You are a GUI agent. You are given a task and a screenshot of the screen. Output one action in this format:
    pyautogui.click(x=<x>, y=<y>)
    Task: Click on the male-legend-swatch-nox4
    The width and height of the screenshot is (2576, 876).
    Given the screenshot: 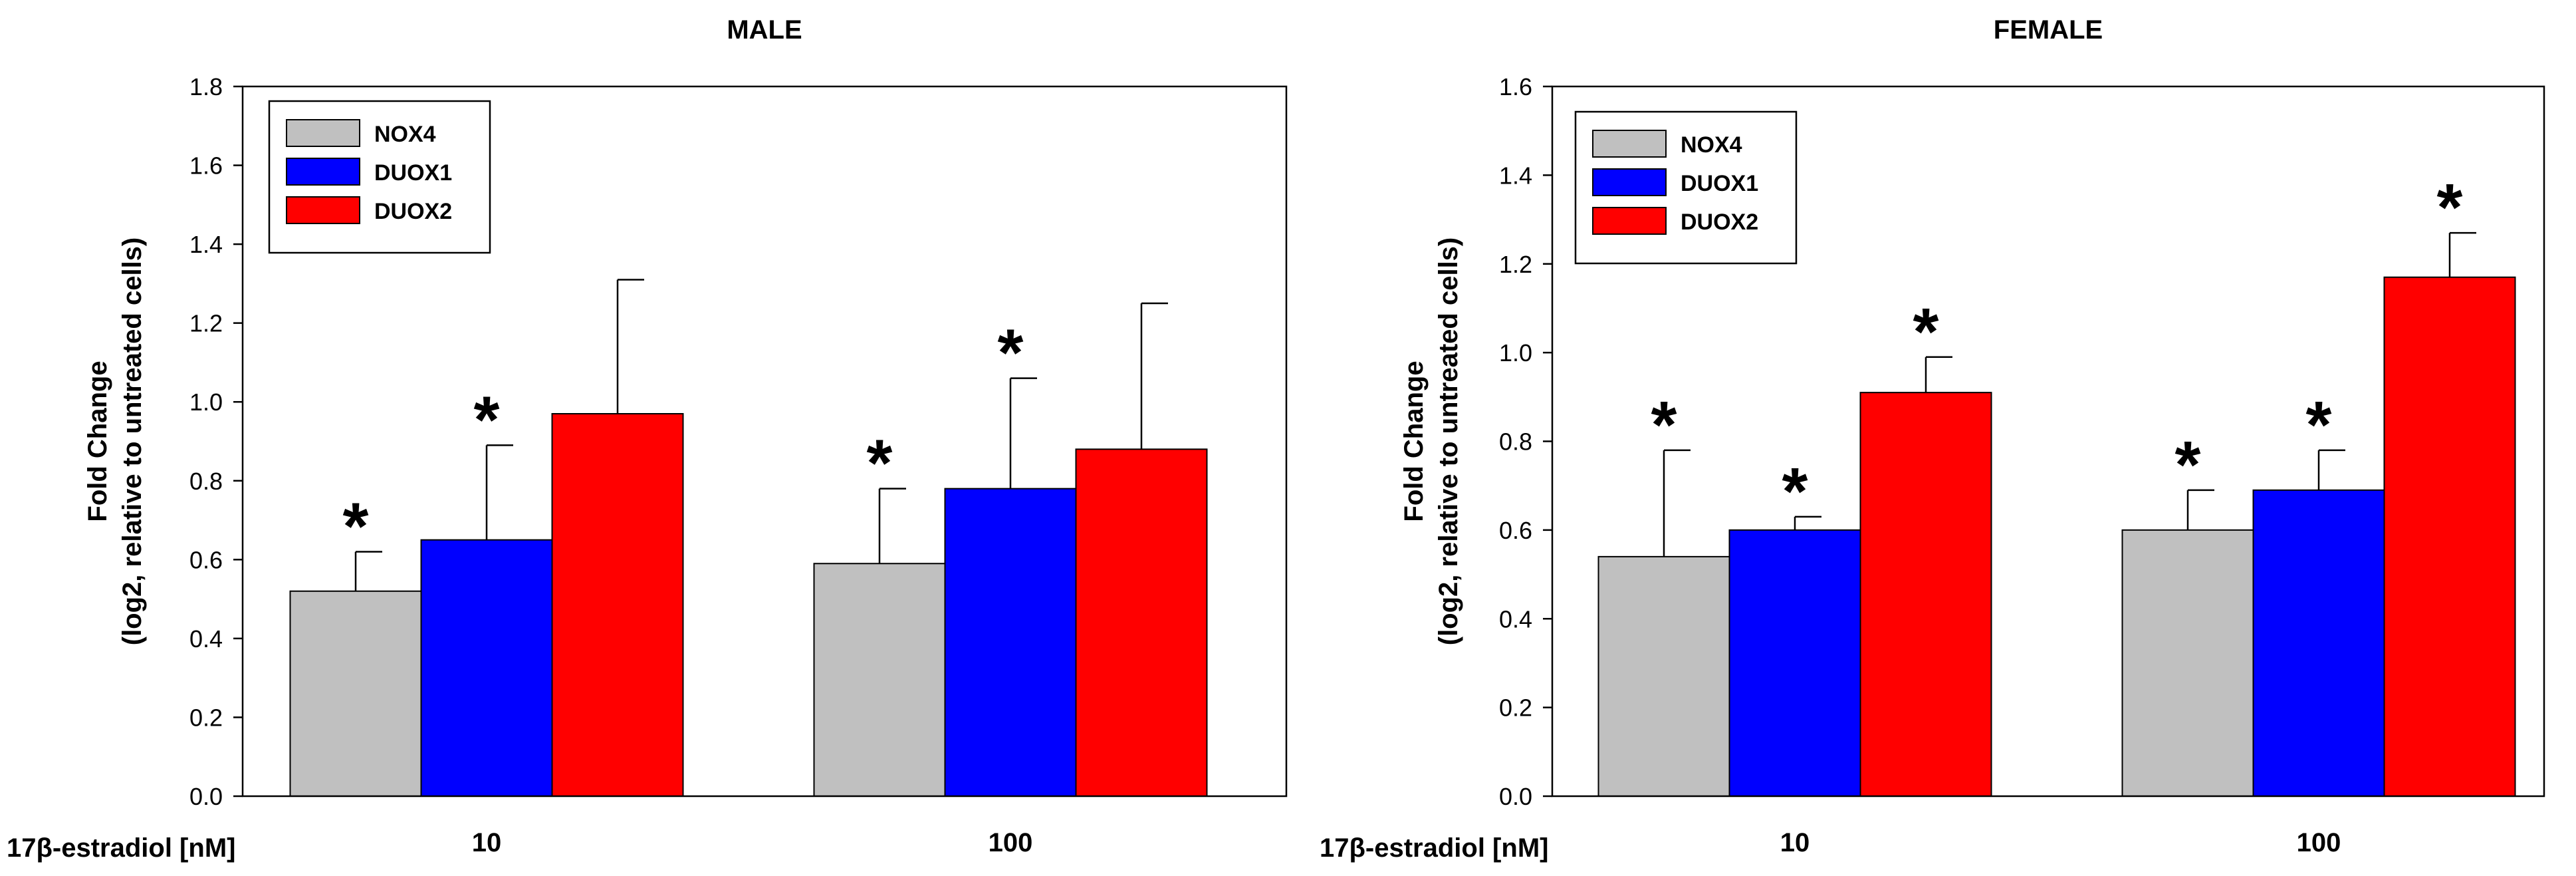 What is the action you would take?
    pyautogui.click(x=323, y=133)
    